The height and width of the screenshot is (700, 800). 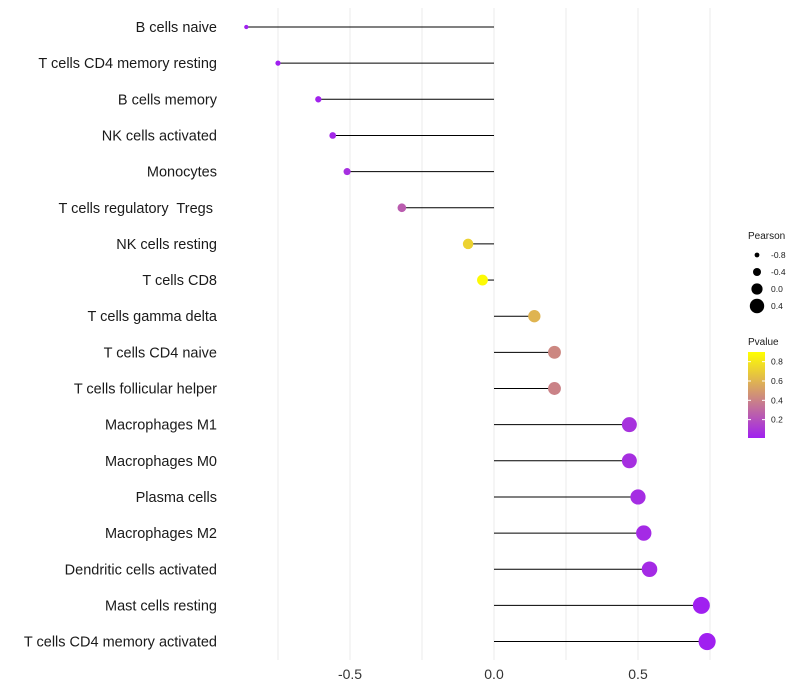 I want to click on category-label: T cells gamma delta, so click(x=153, y=317).